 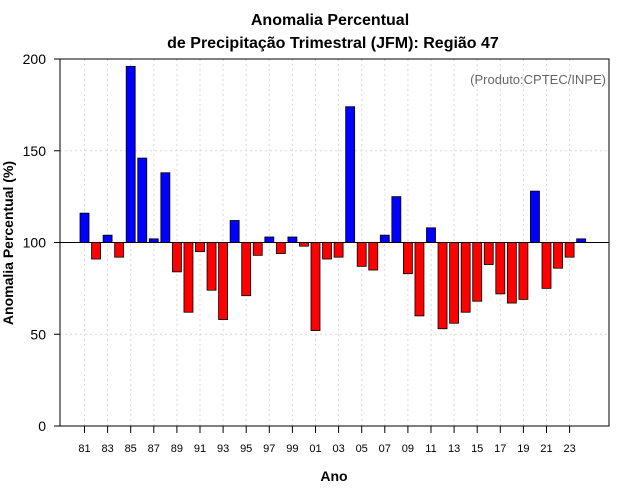 What do you see at coordinates (330, 20) in the screenshot?
I see `chart-title: Anomalia Percentual` at bounding box center [330, 20].